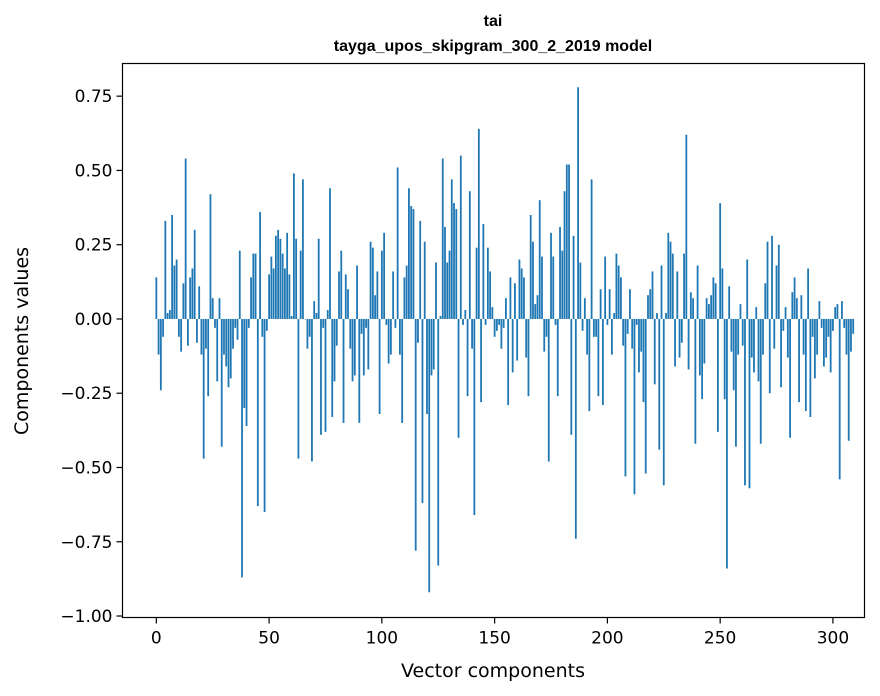 Image resolution: width=880 pixels, height=696 pixels. Describe the element at coordinates (382, 639) in the screenshot. I see `x-tick-label: 100` at that location.